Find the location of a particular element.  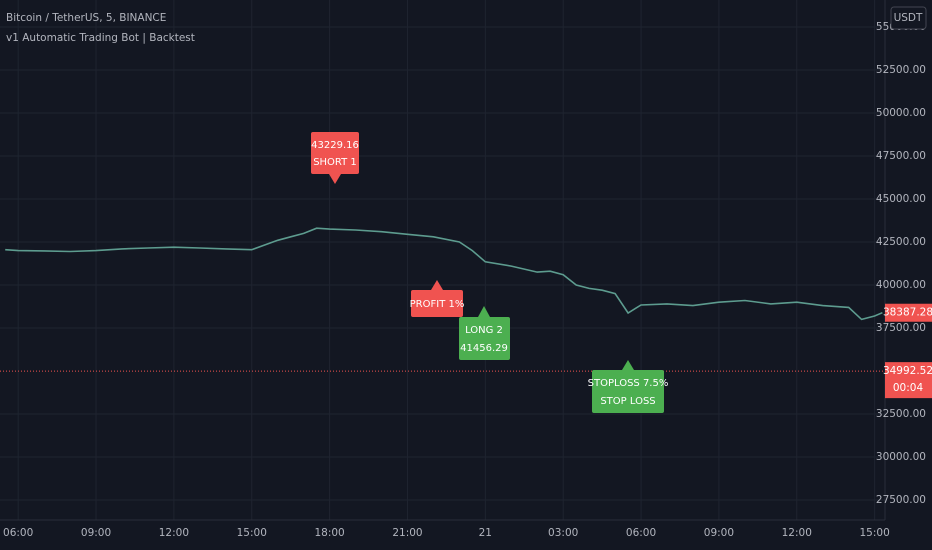

y-tick-label: 37500.00 is located at coordinates (901, 328).